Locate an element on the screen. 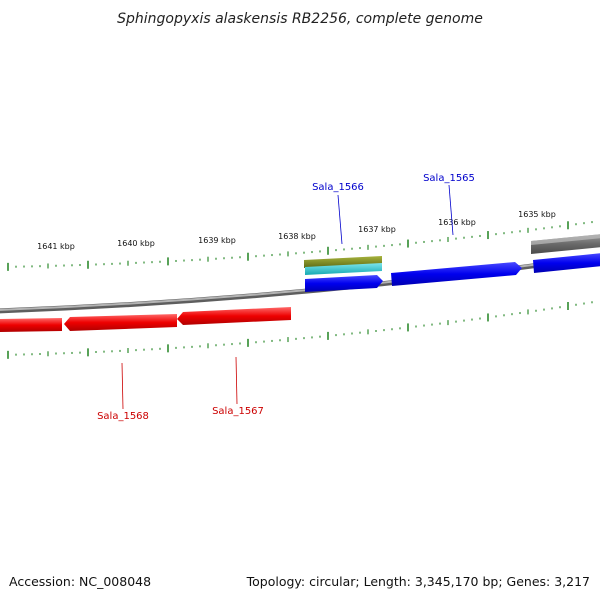 The width and height of the screenshot is (600, 600). gene-partial-left-arrow is located at coordinates (31, 325).